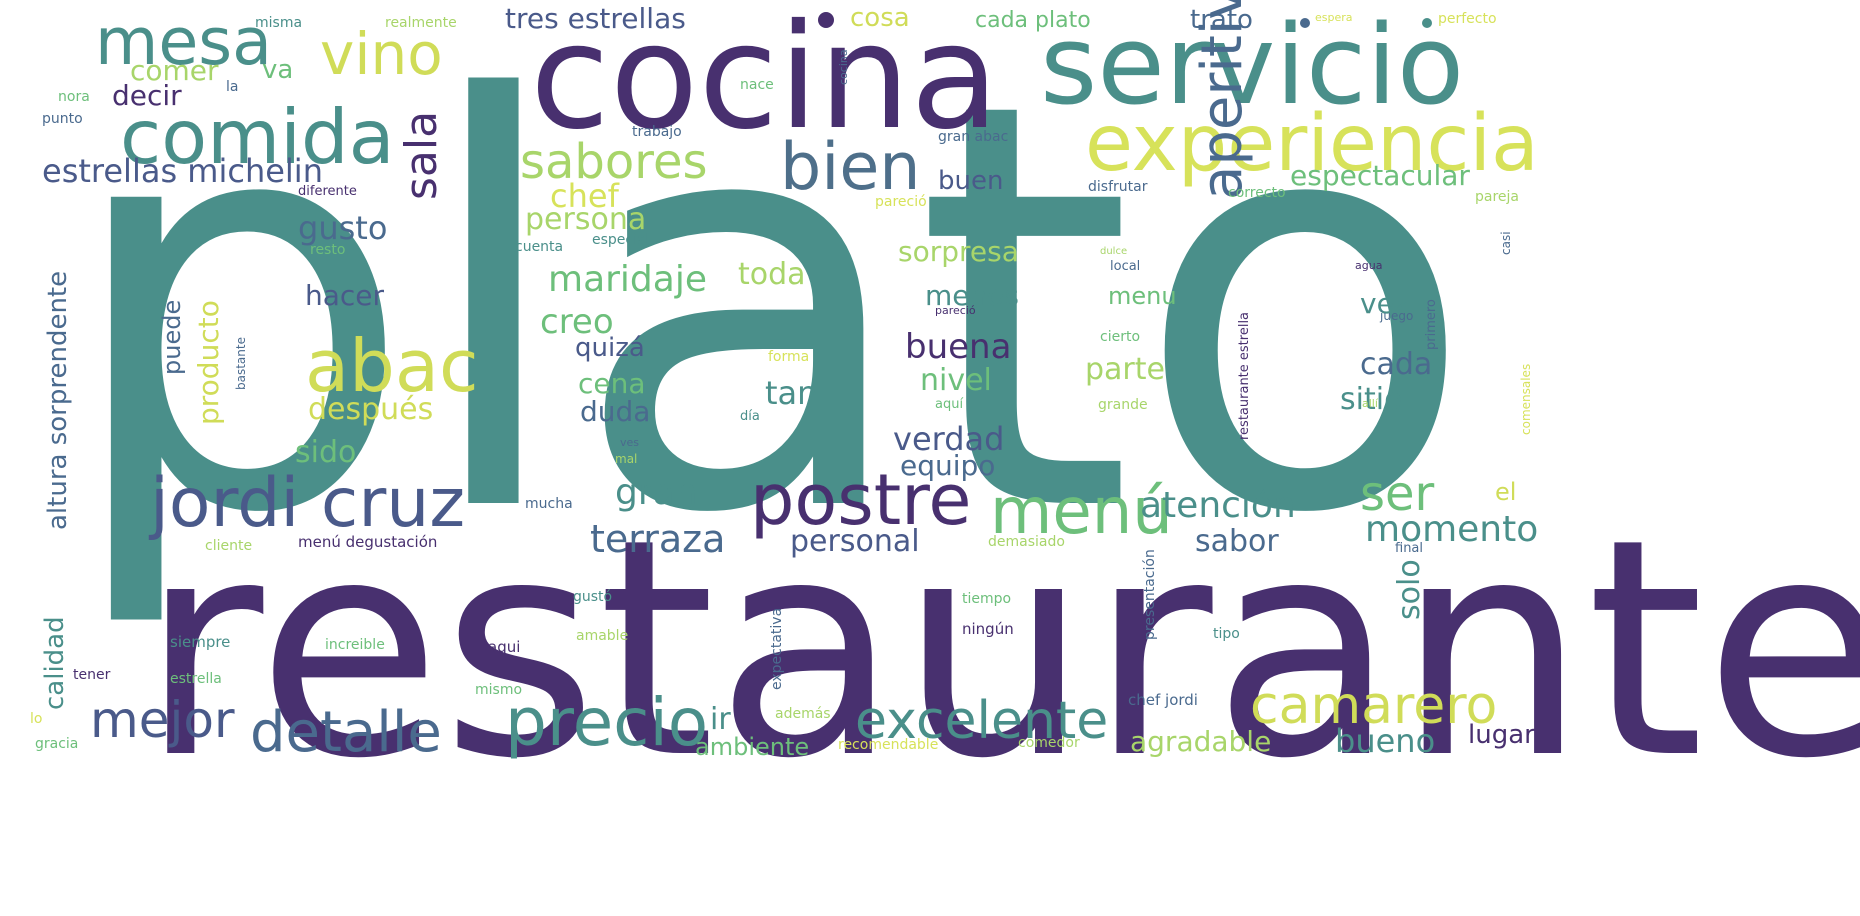 The width and height of the screenshot is (1860, 916). What do you see at coordinates (345, 295) in the screenshot?
I see `word-cloud-word: hacer` at bounding box center [345, 295].